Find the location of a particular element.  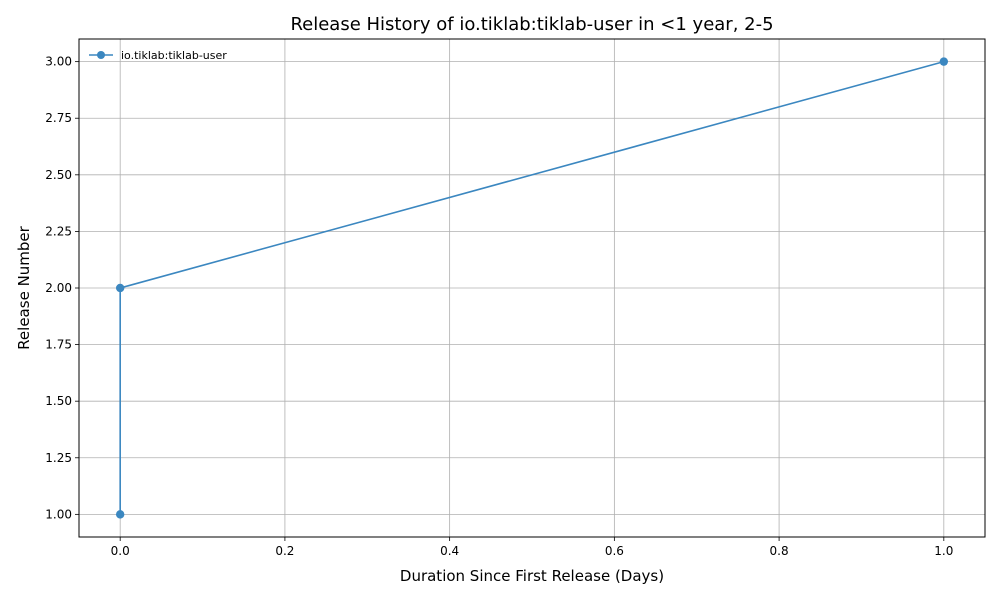

y-tick-label: 1.25 is located at coordinates (58, 458).